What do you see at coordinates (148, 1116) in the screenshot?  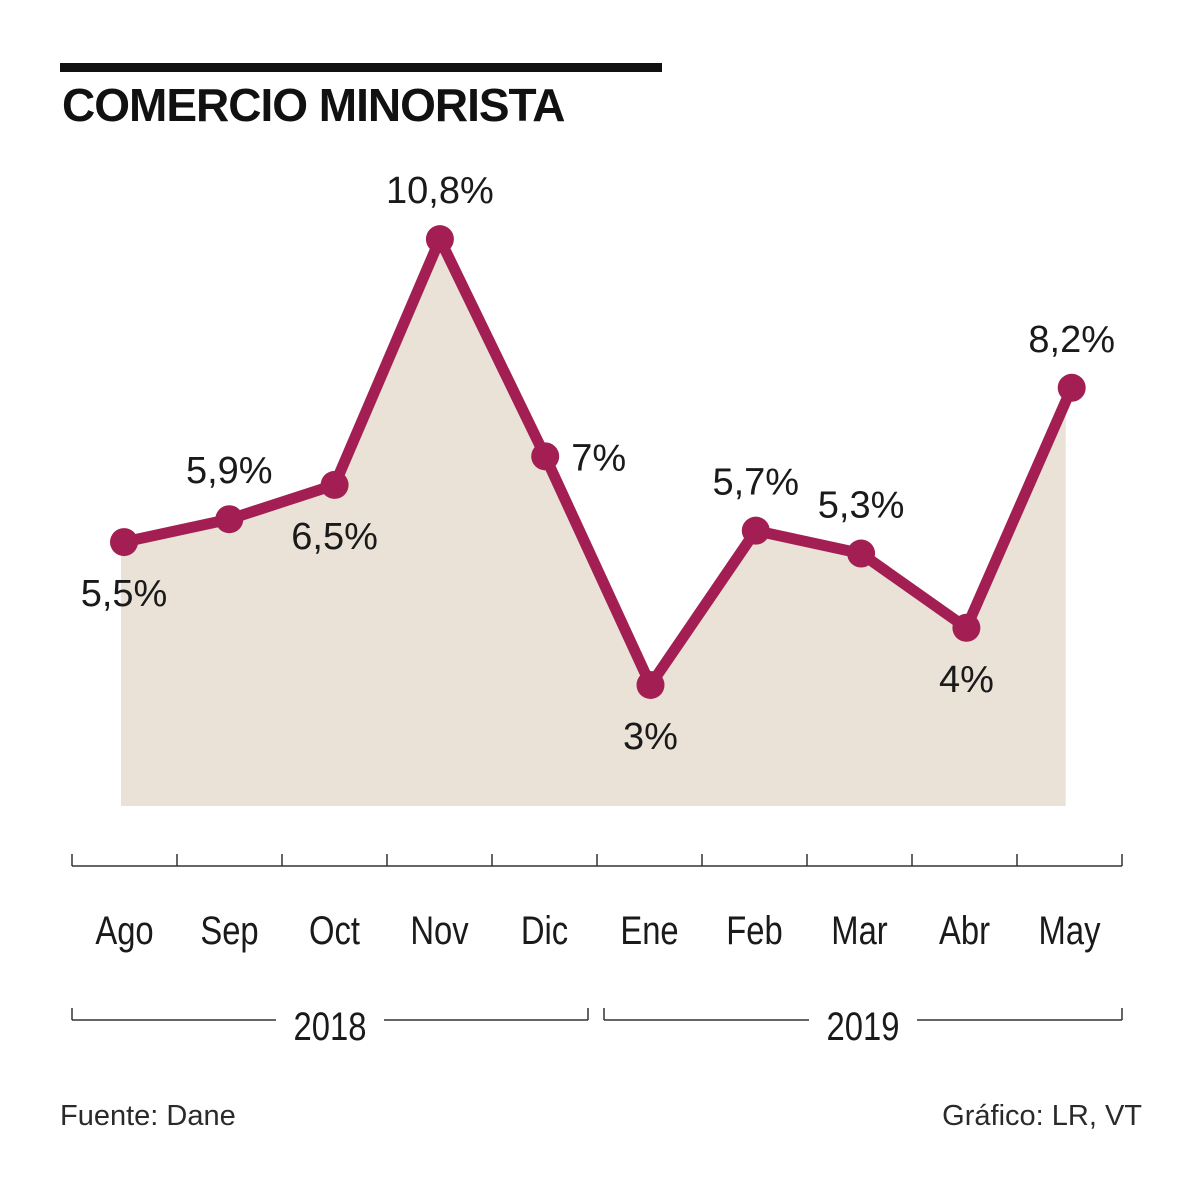 I see `source-note: Fuente: Dane` at bounding box center [148, 1116].